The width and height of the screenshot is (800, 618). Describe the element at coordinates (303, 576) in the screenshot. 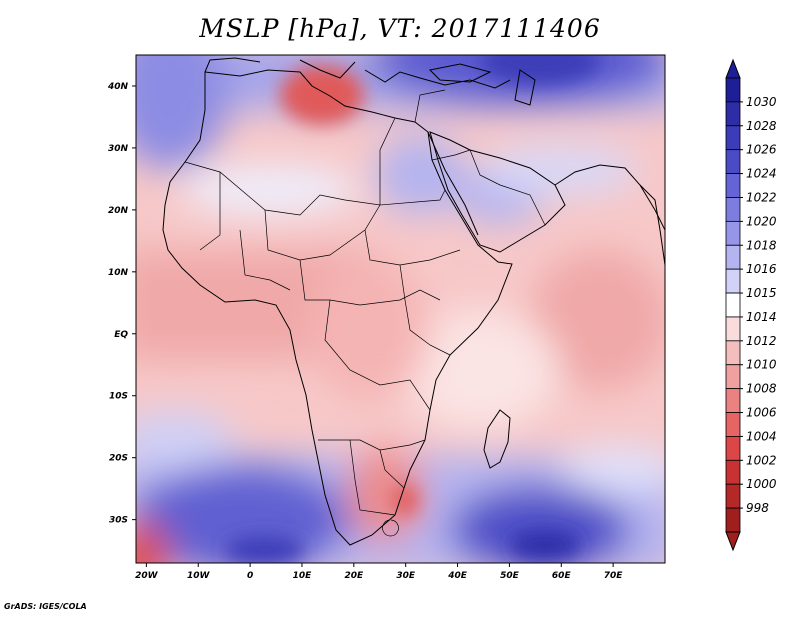

I see `lon-label: 10E` at that location.